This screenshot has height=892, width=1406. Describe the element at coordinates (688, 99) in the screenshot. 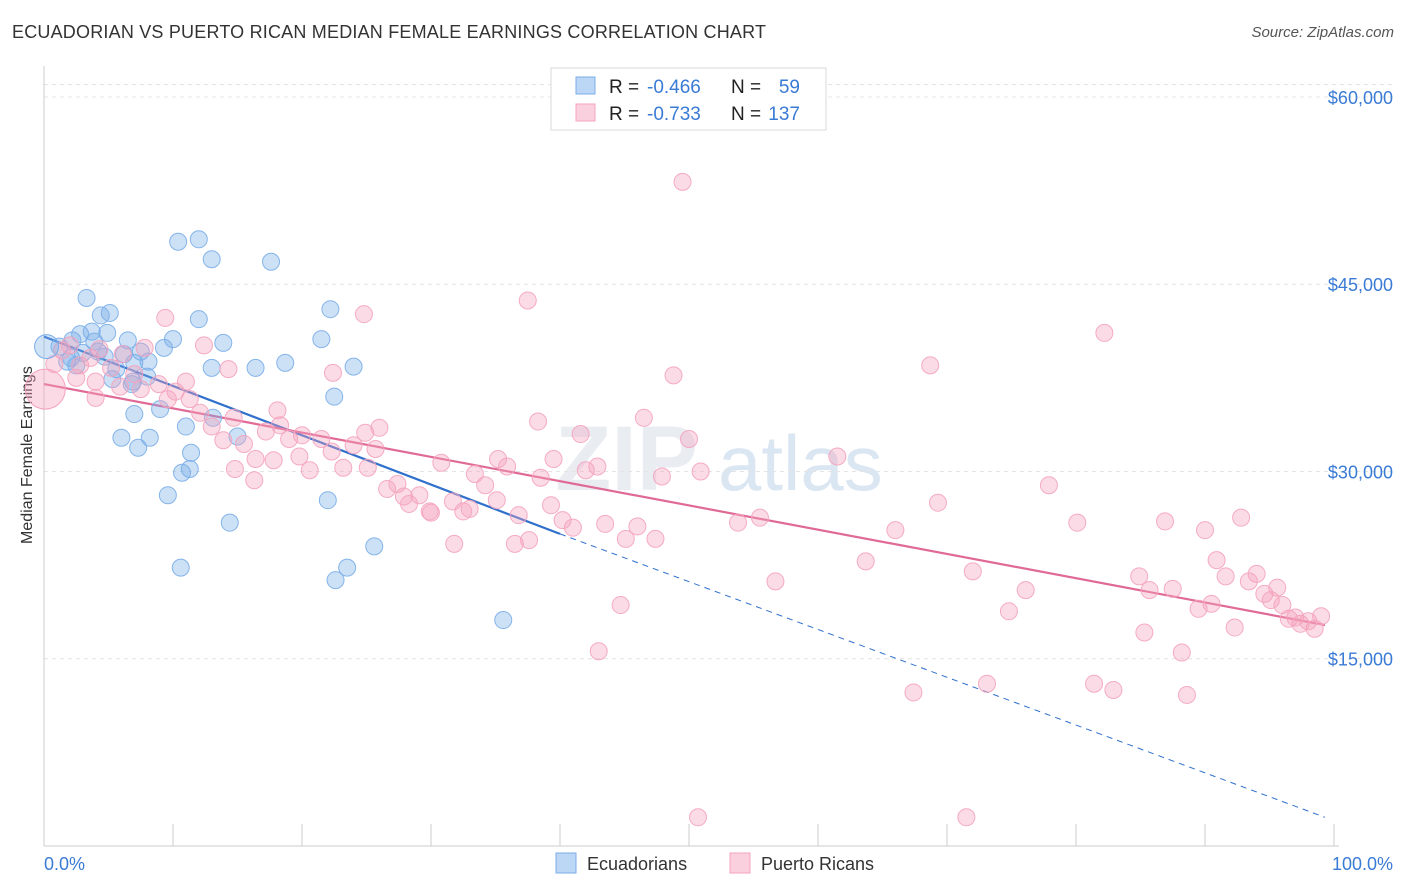

I see `stats-legend: R = -0.466 N = 59 R = -0.733 N = 137` at that location.